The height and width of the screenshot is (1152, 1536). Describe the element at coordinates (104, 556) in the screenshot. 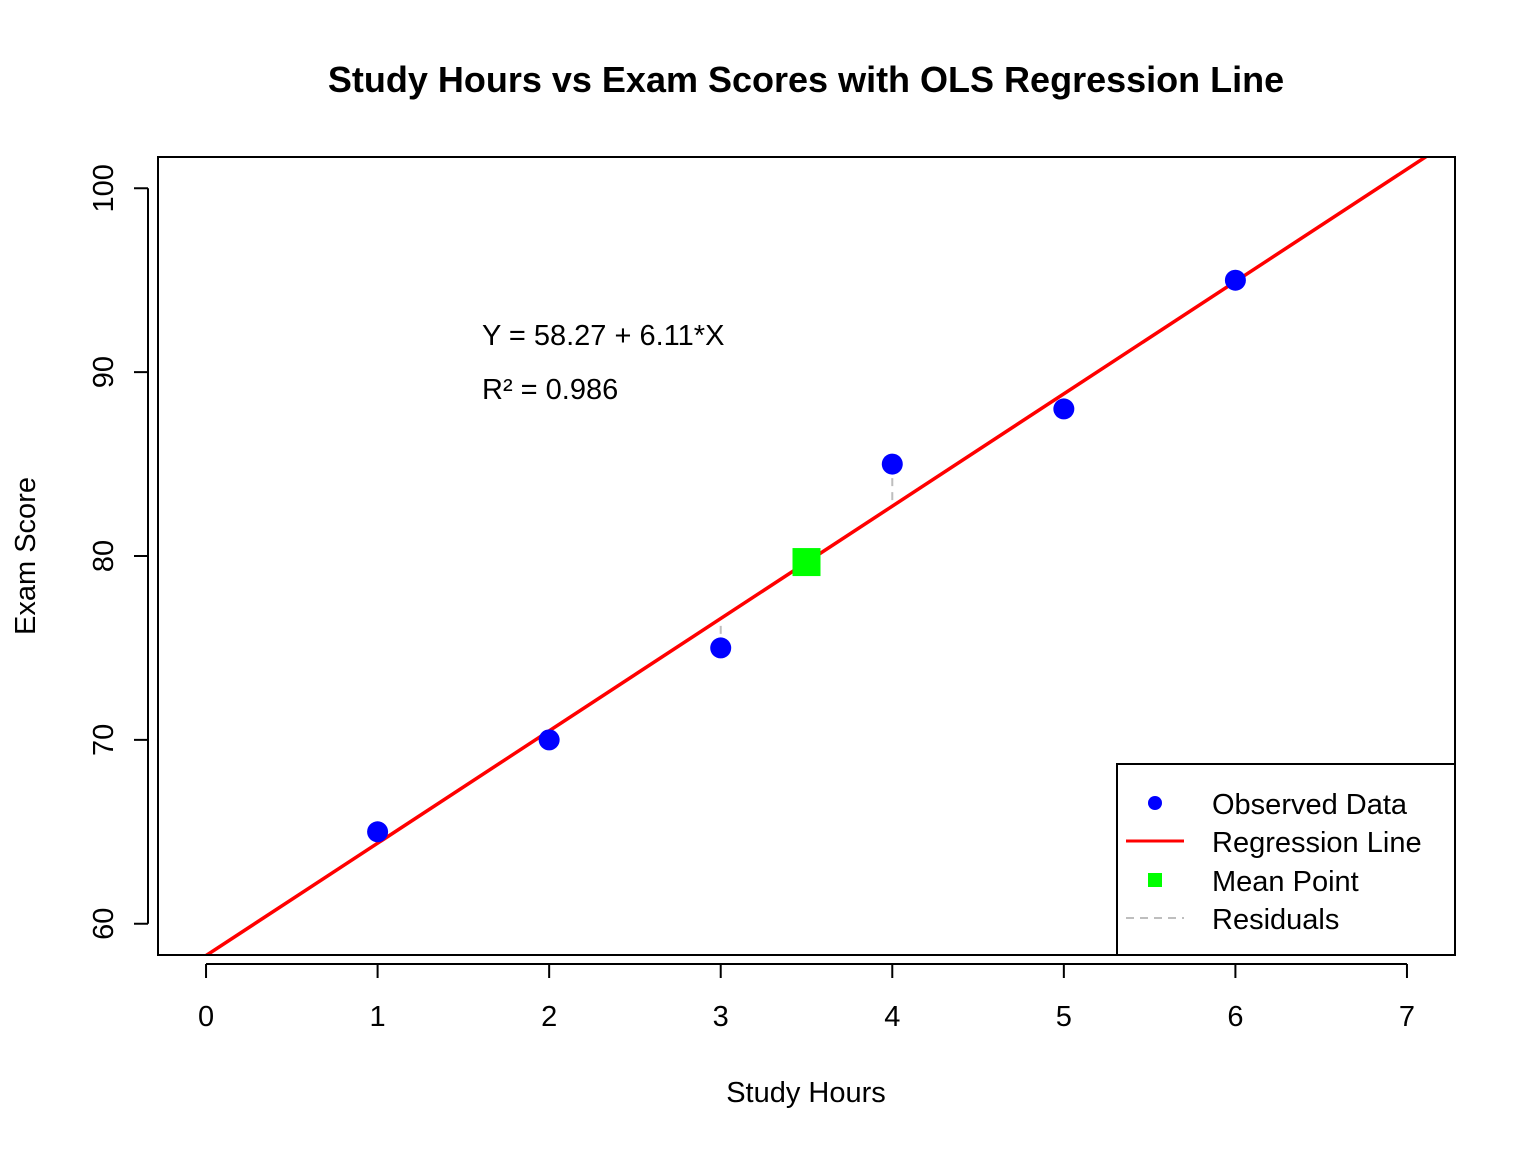

I see `y-tick-label: 80` at that location.